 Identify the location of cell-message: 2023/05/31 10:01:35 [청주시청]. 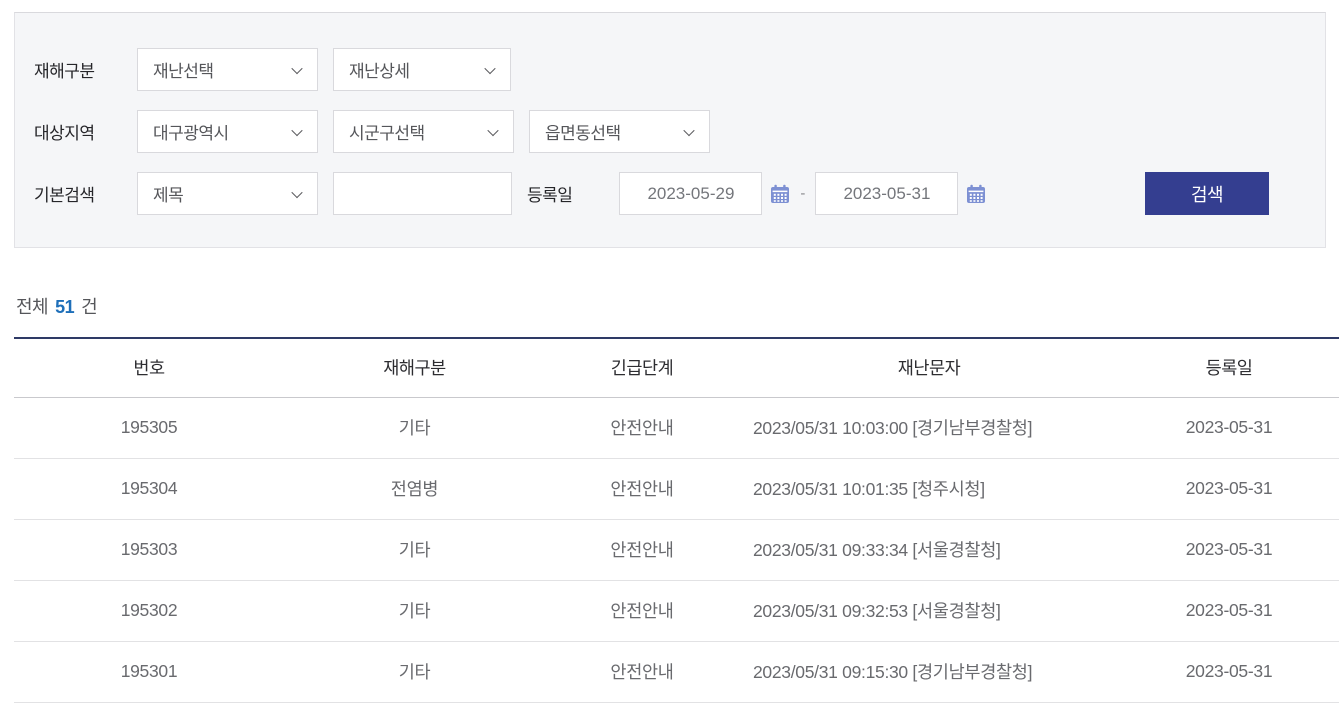
(929, 489).